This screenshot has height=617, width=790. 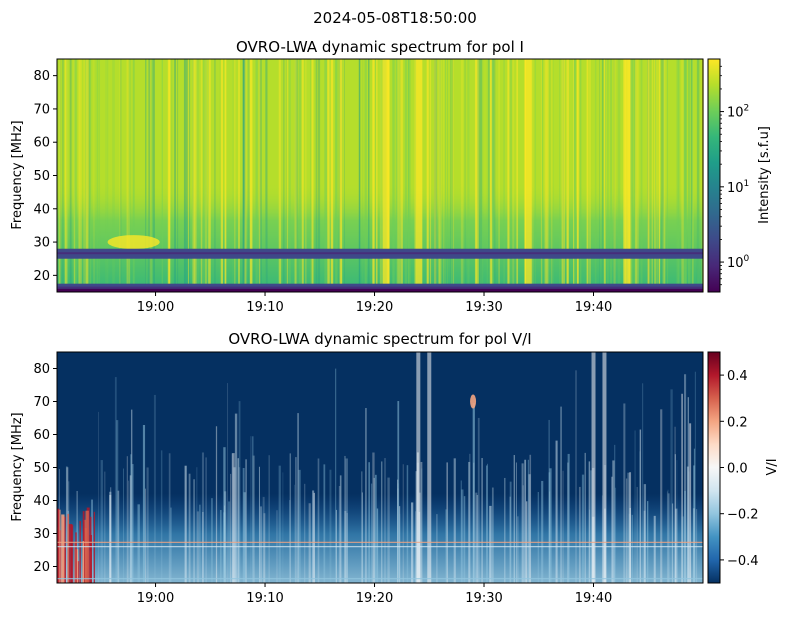 What do you see at coordinates (374, 303) in the screenshot?
I see `top-x-axis: 19:00 19:10 19:20 19:30 19:40` at bounding box center [374, 303].